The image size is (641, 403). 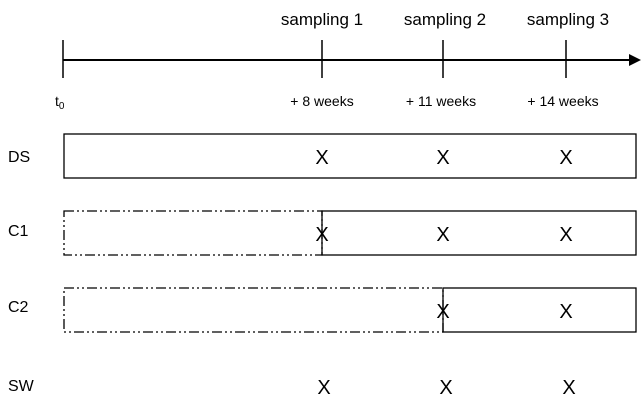 What do you see at coordinates (350, 156) in the screenshot?
I see `row-ds-bar` at bounding box center [350, 156].